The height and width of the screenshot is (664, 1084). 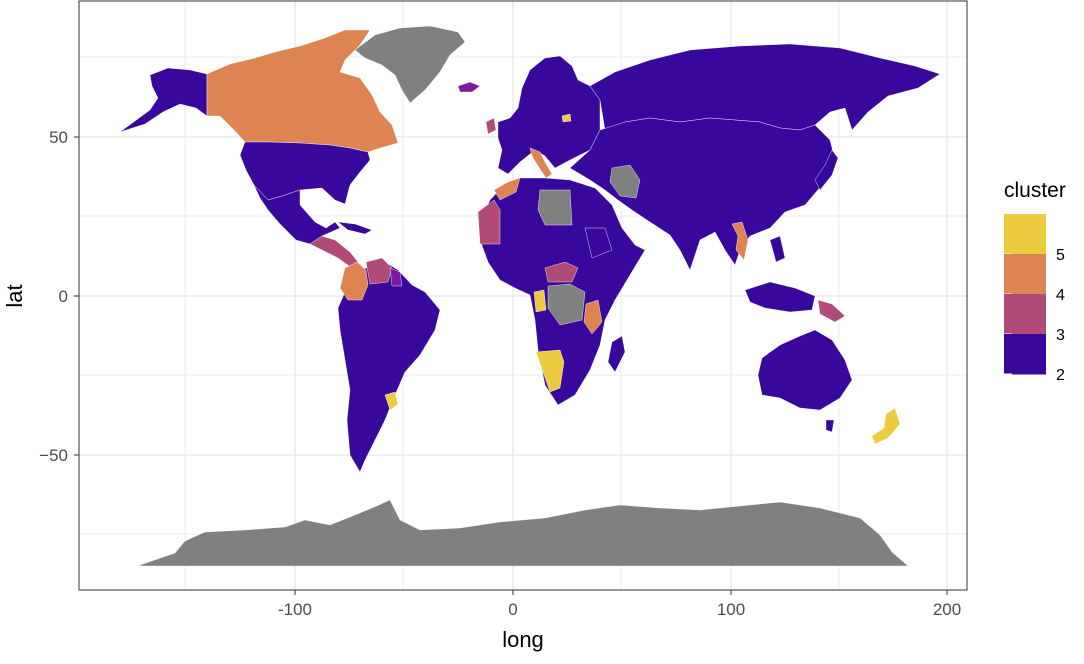 I want to click on region-venezuela, so click(x=379, y=271).